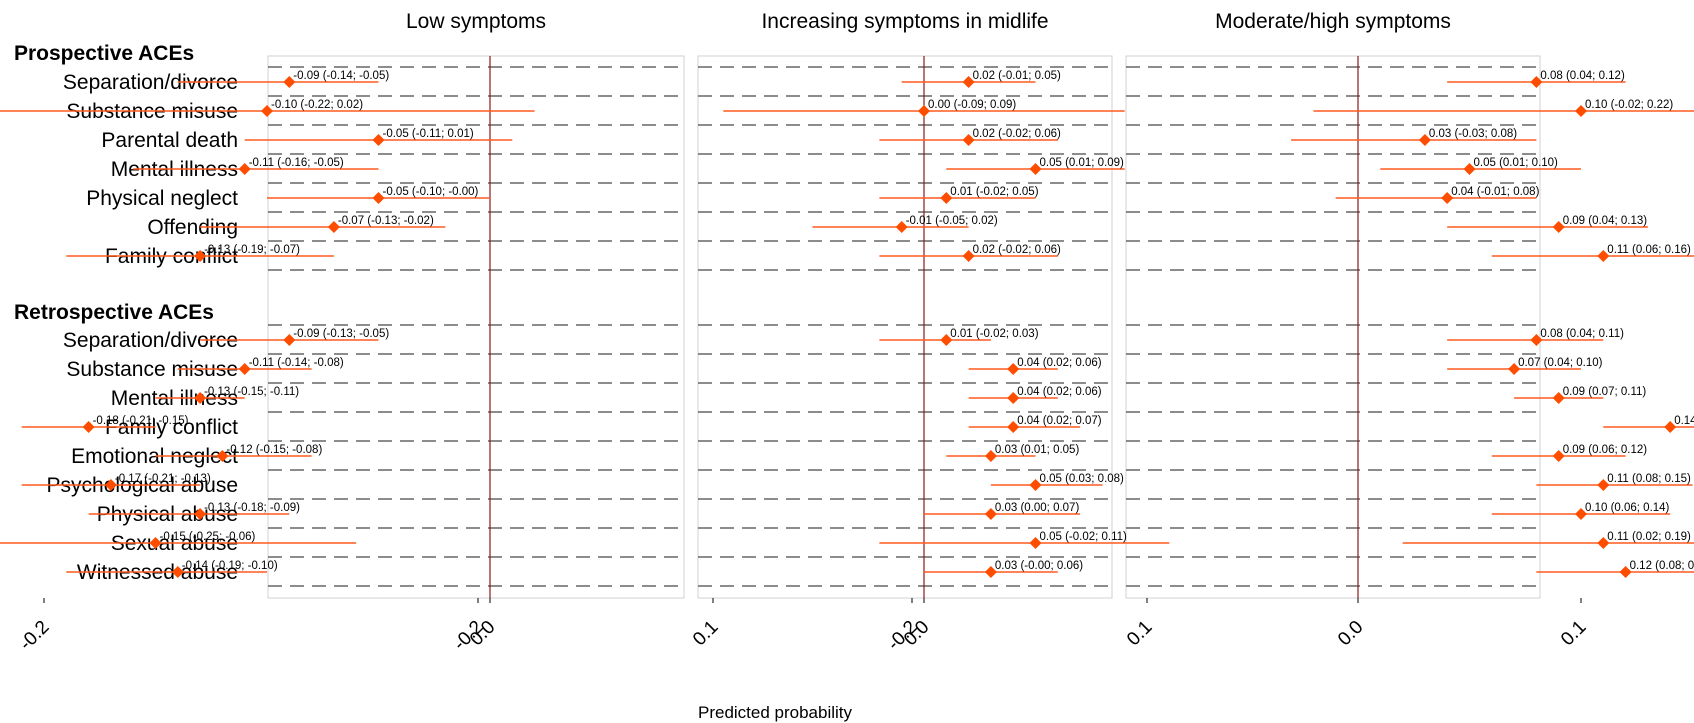  What do you see at coordinates (1582, 76) in the screenshot?
I see `data-label: 0.08 (0.04; 0.12)` at bounding box center [1582, 76].